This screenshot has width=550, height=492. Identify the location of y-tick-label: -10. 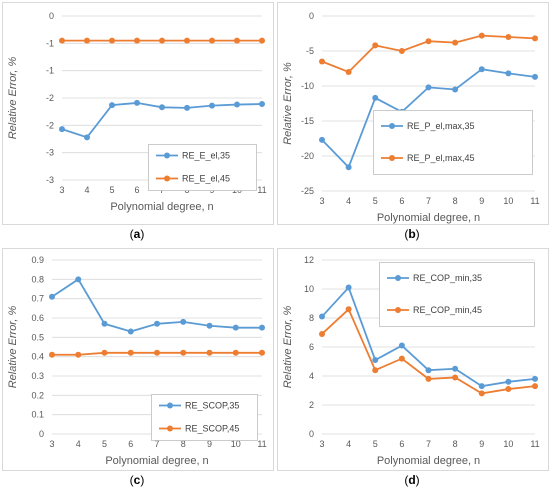
(307, 86).